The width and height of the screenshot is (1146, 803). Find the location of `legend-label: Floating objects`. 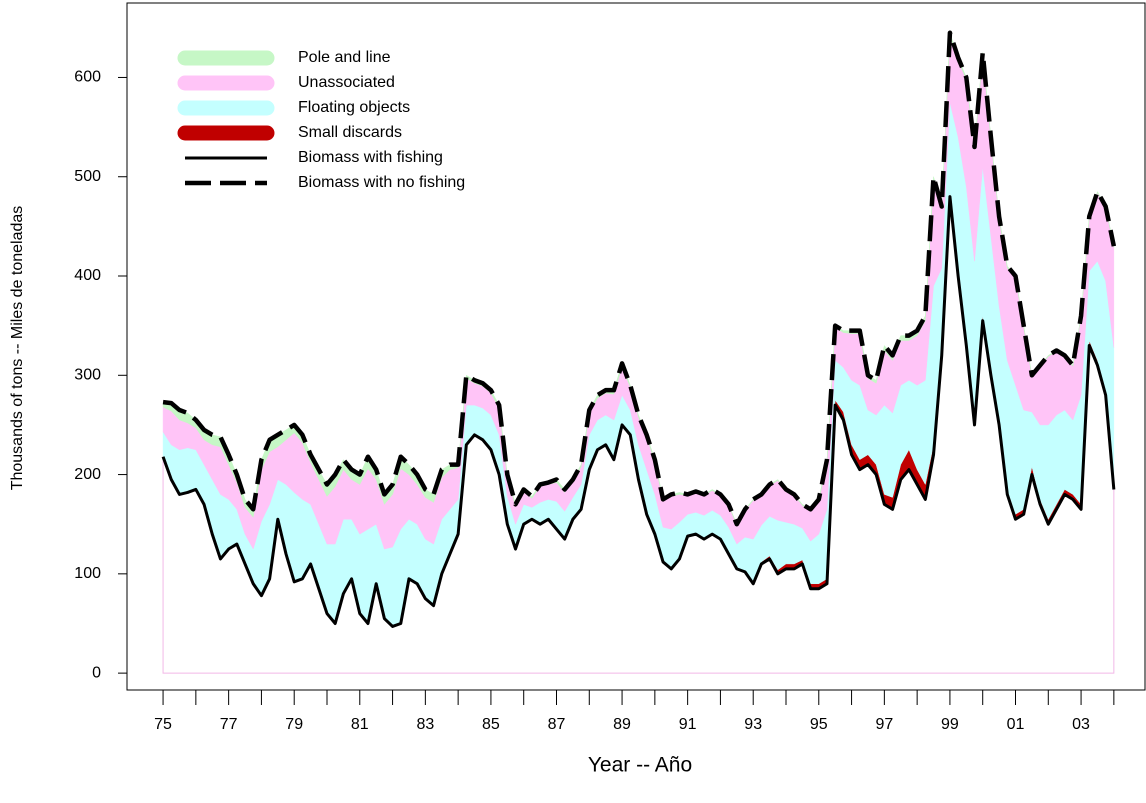

legend-label: Floating objects is located at coordinates (354, 107).